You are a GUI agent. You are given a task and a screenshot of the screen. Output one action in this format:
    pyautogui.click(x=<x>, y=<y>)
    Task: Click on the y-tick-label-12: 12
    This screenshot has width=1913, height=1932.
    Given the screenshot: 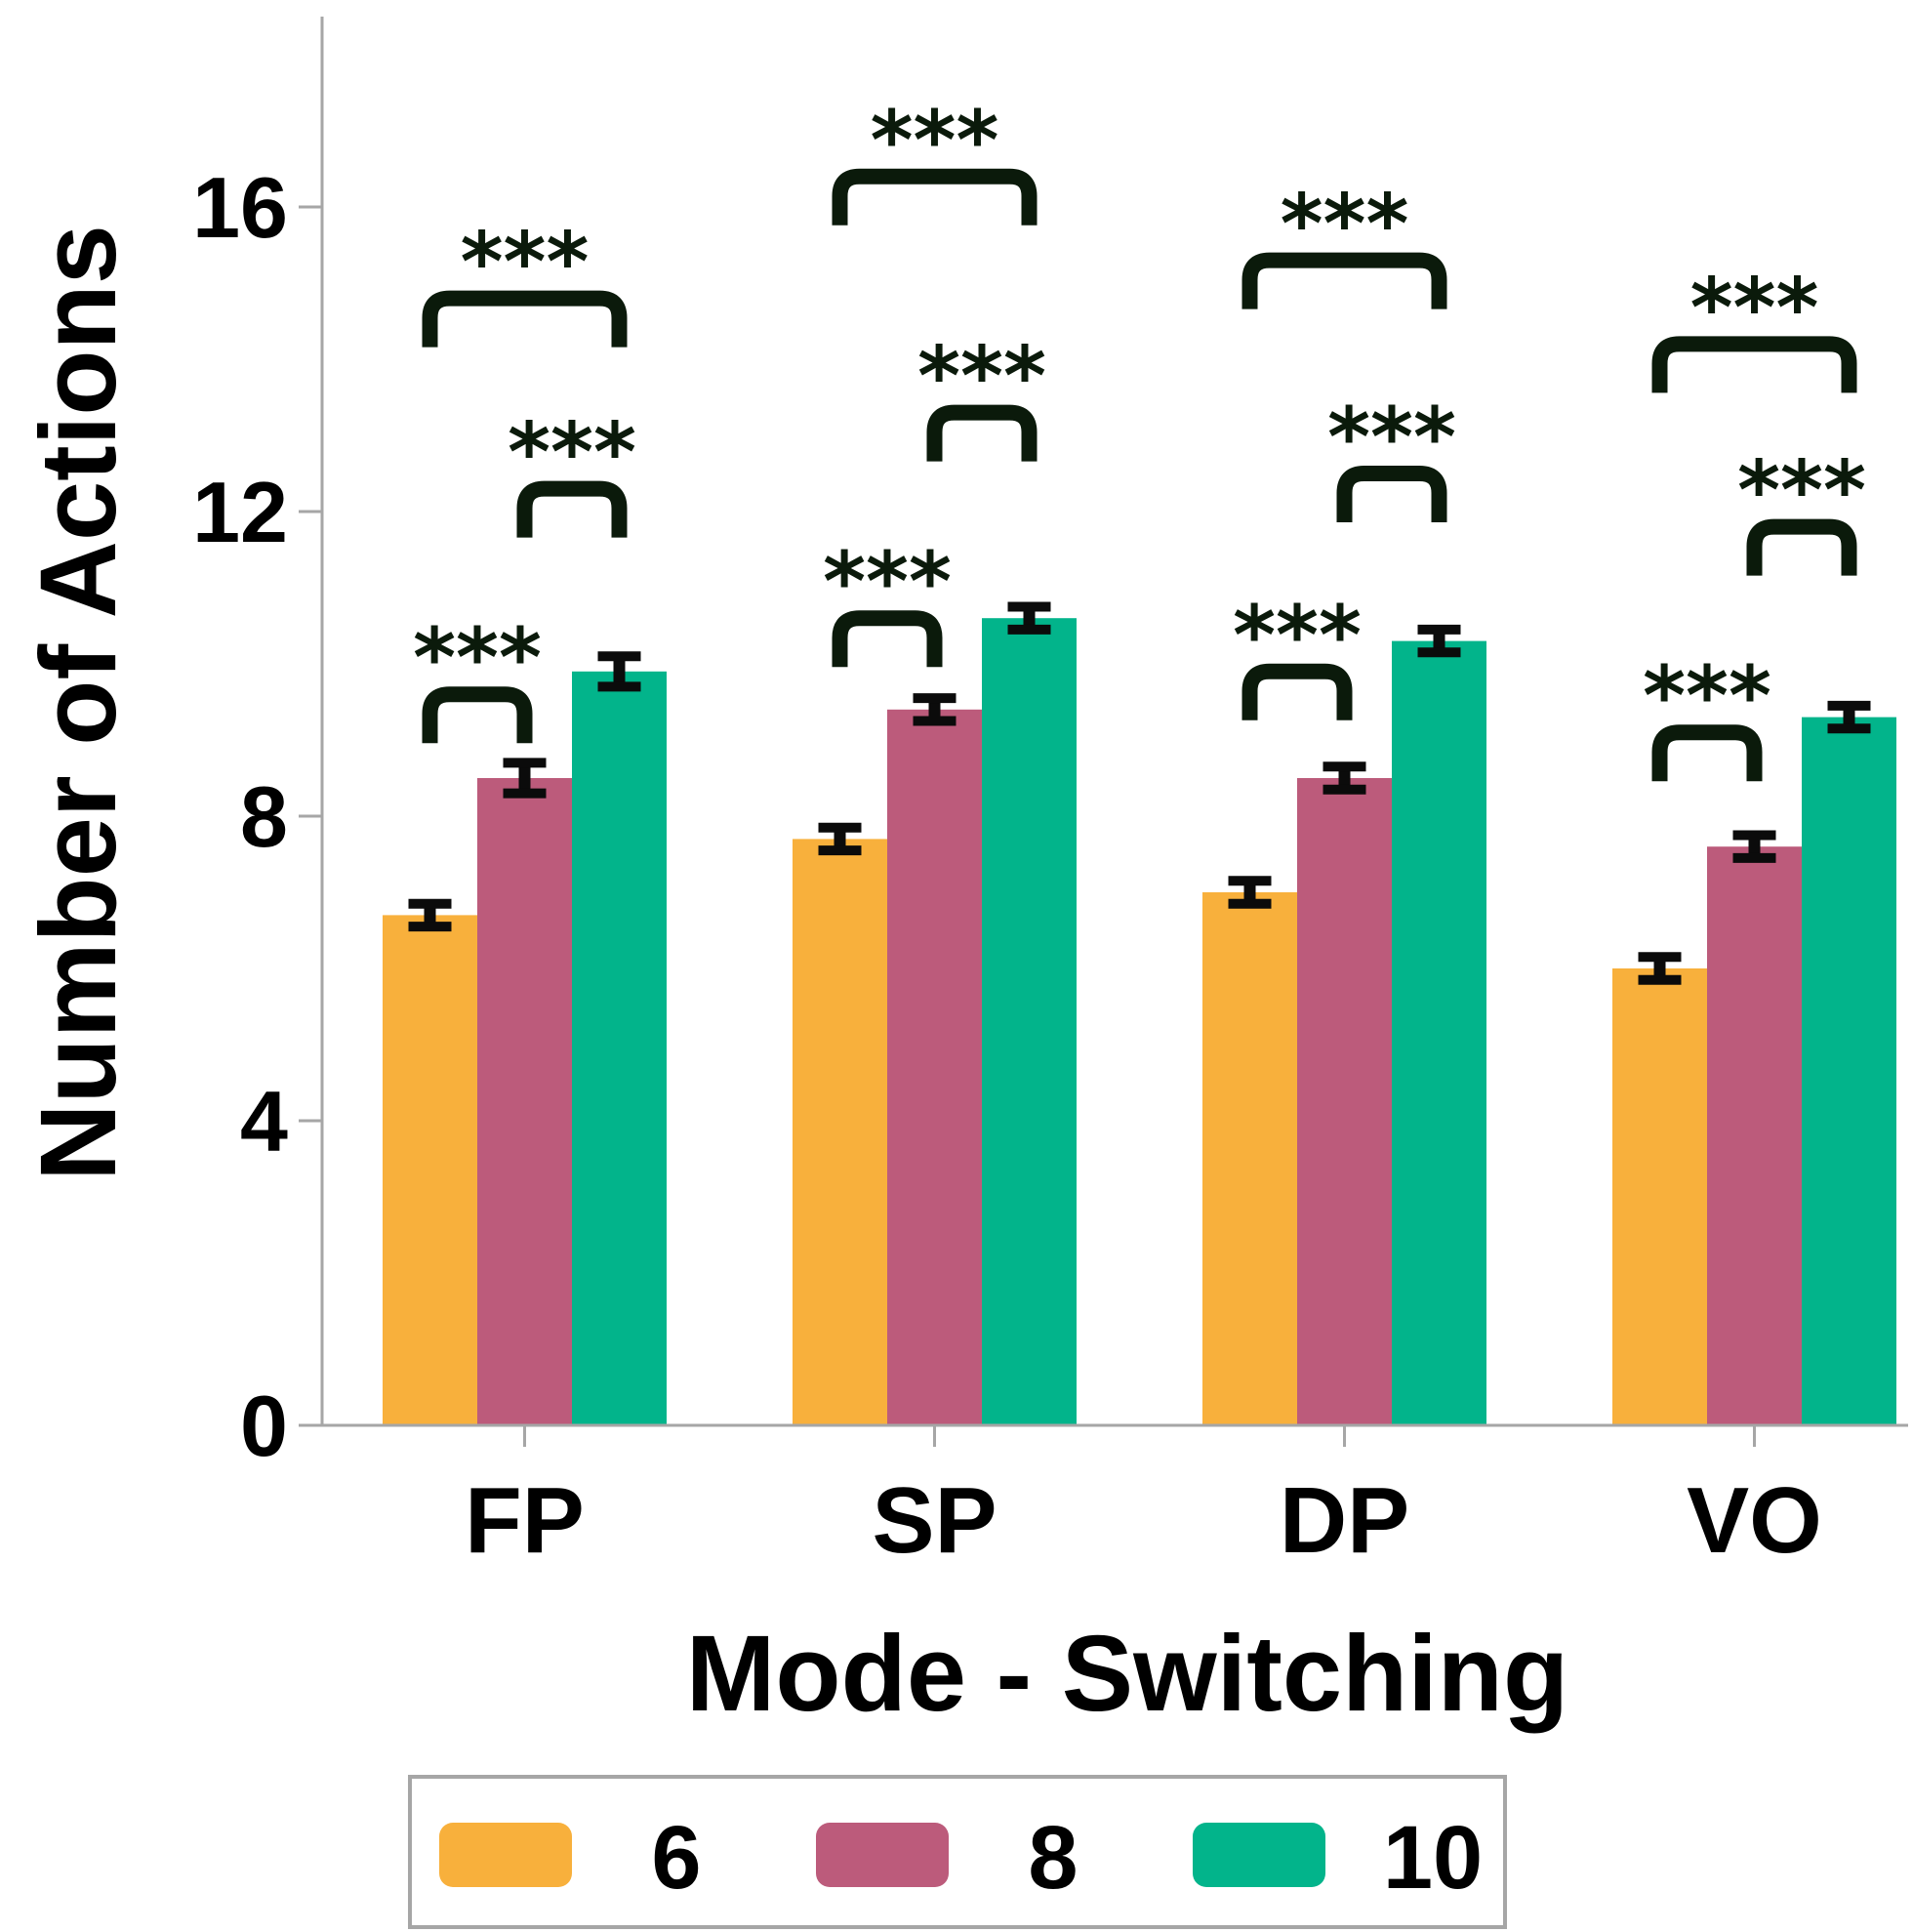 What is the action you would take?
    pyautogui.click(x=240, y=512)
    